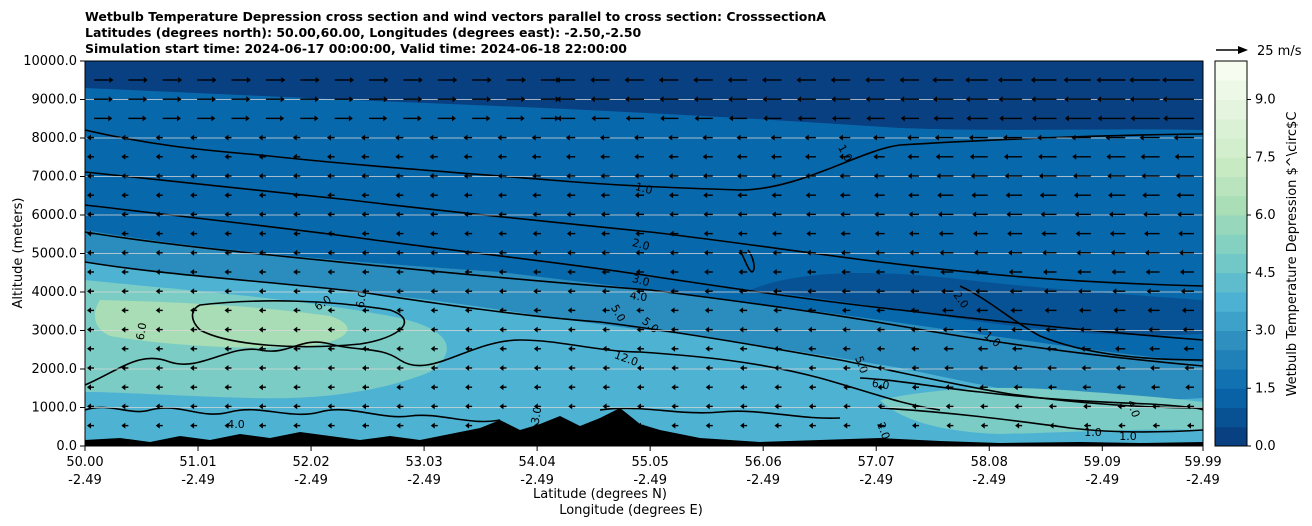 This screenshot has width=1312, height=526. Describe the element at coordinates (1279, 51) in the screenshot. I see `quiver-key-label: 25 m/s` at that location.